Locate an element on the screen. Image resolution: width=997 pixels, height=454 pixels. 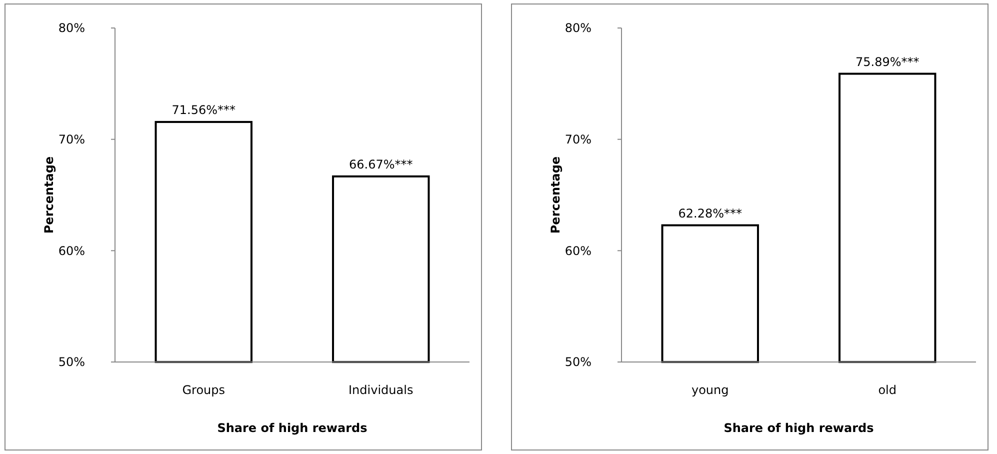
data-label: 71.56%*** is located at coordinates (204, 109).